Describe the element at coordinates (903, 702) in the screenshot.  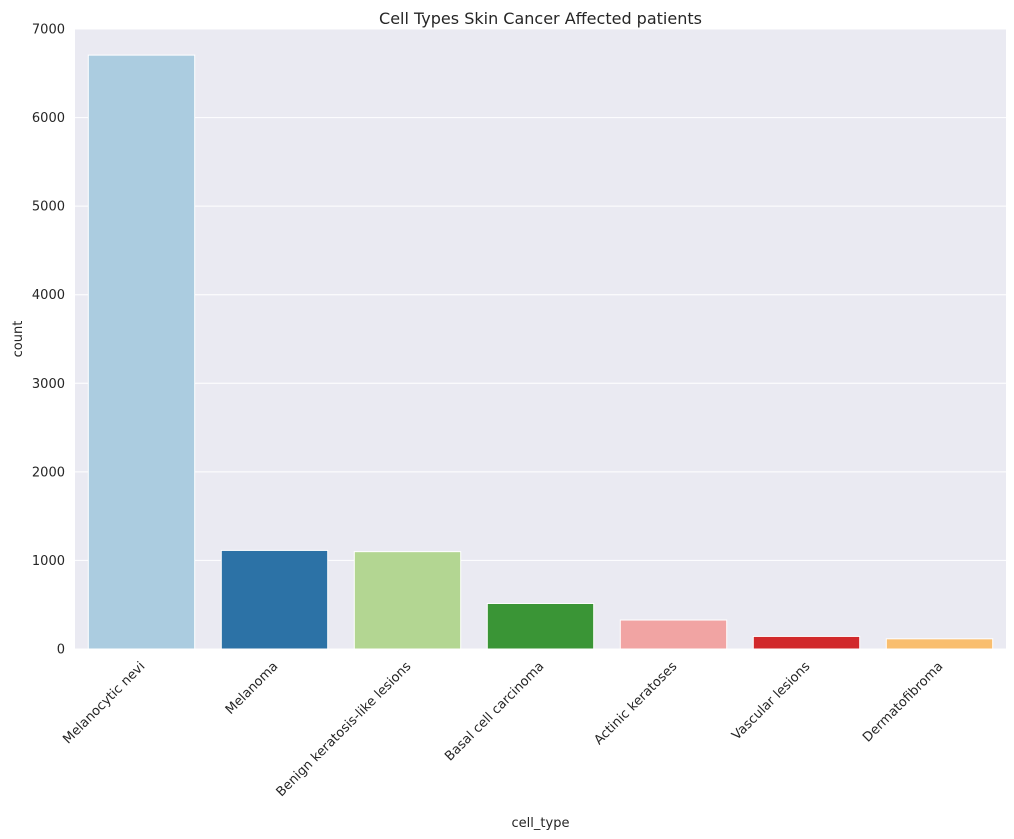
I see `x-tick-label: Dermatofibroma` at that location.